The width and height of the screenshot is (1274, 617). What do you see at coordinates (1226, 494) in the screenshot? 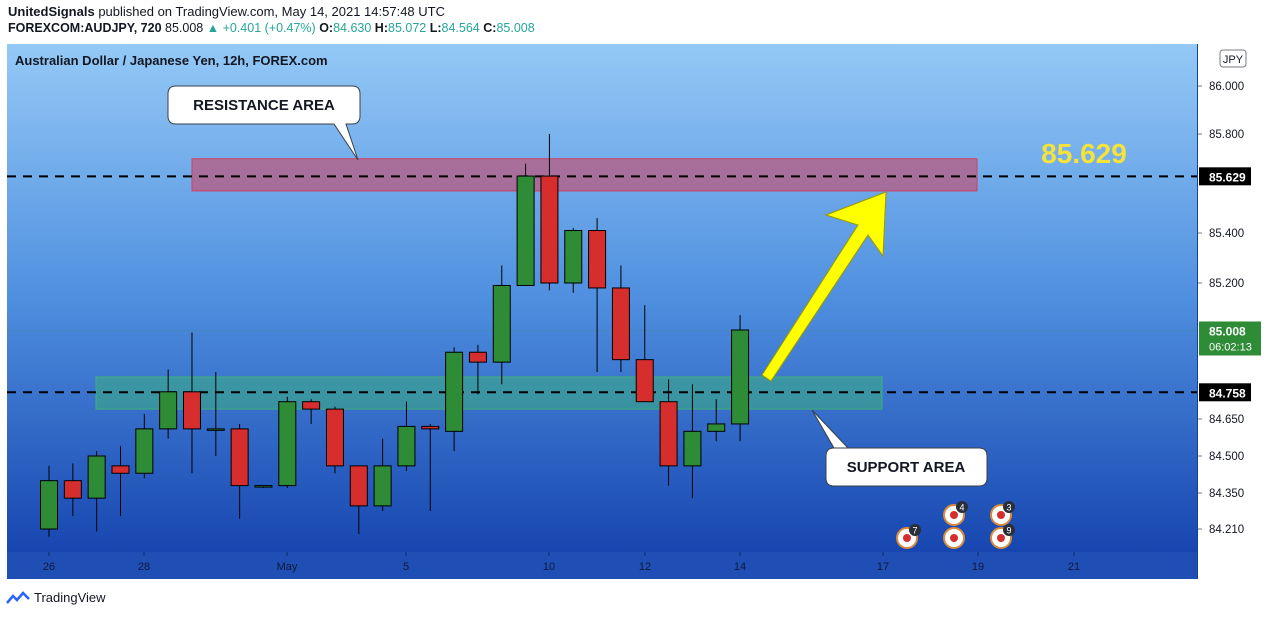
I see `y-tick-label: 84.350` at bounding box center [1226, 494].